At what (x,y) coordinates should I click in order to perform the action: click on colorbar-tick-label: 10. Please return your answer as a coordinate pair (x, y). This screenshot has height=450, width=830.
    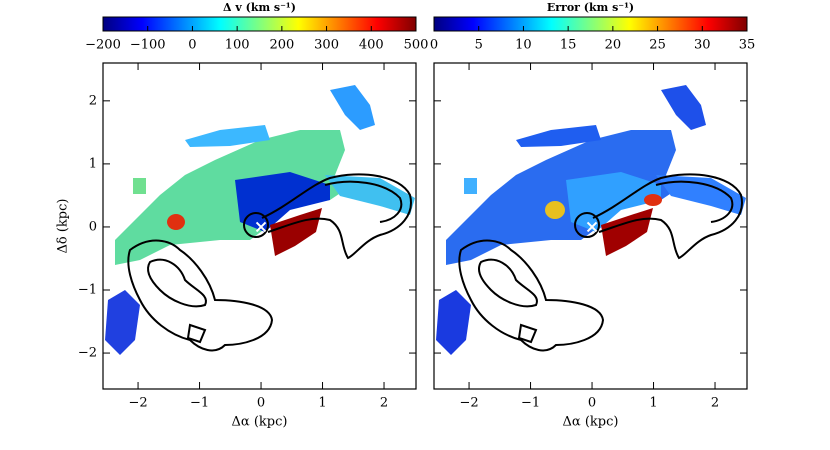
    Looking at the image, I should click on (523, 45).